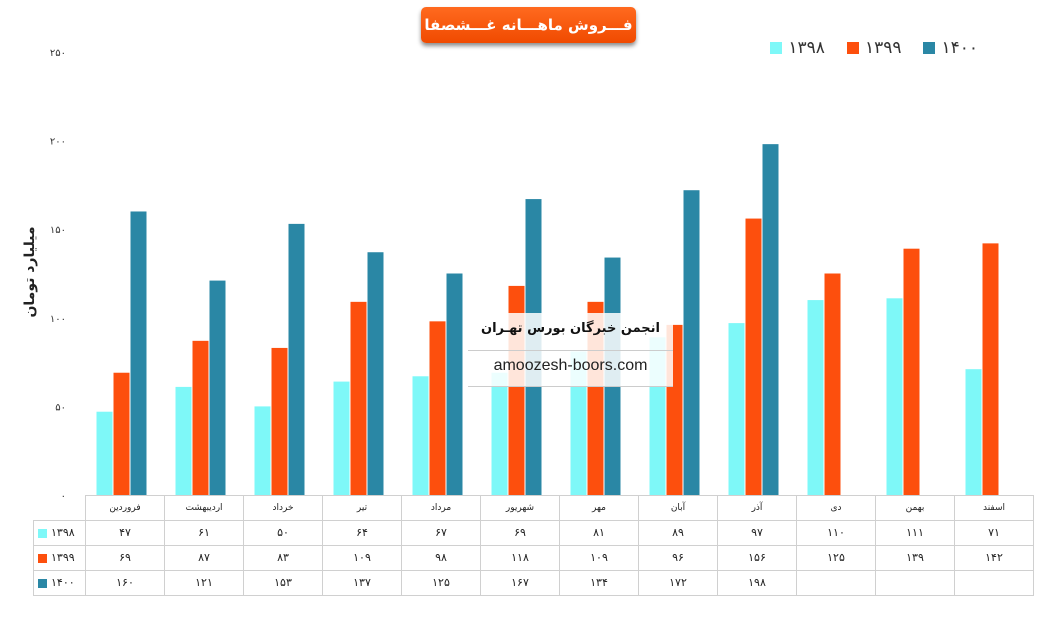  Describe the element at coordinates (520, 557) in the screenshot. I see `data-label: ۱۱۸` at that location.